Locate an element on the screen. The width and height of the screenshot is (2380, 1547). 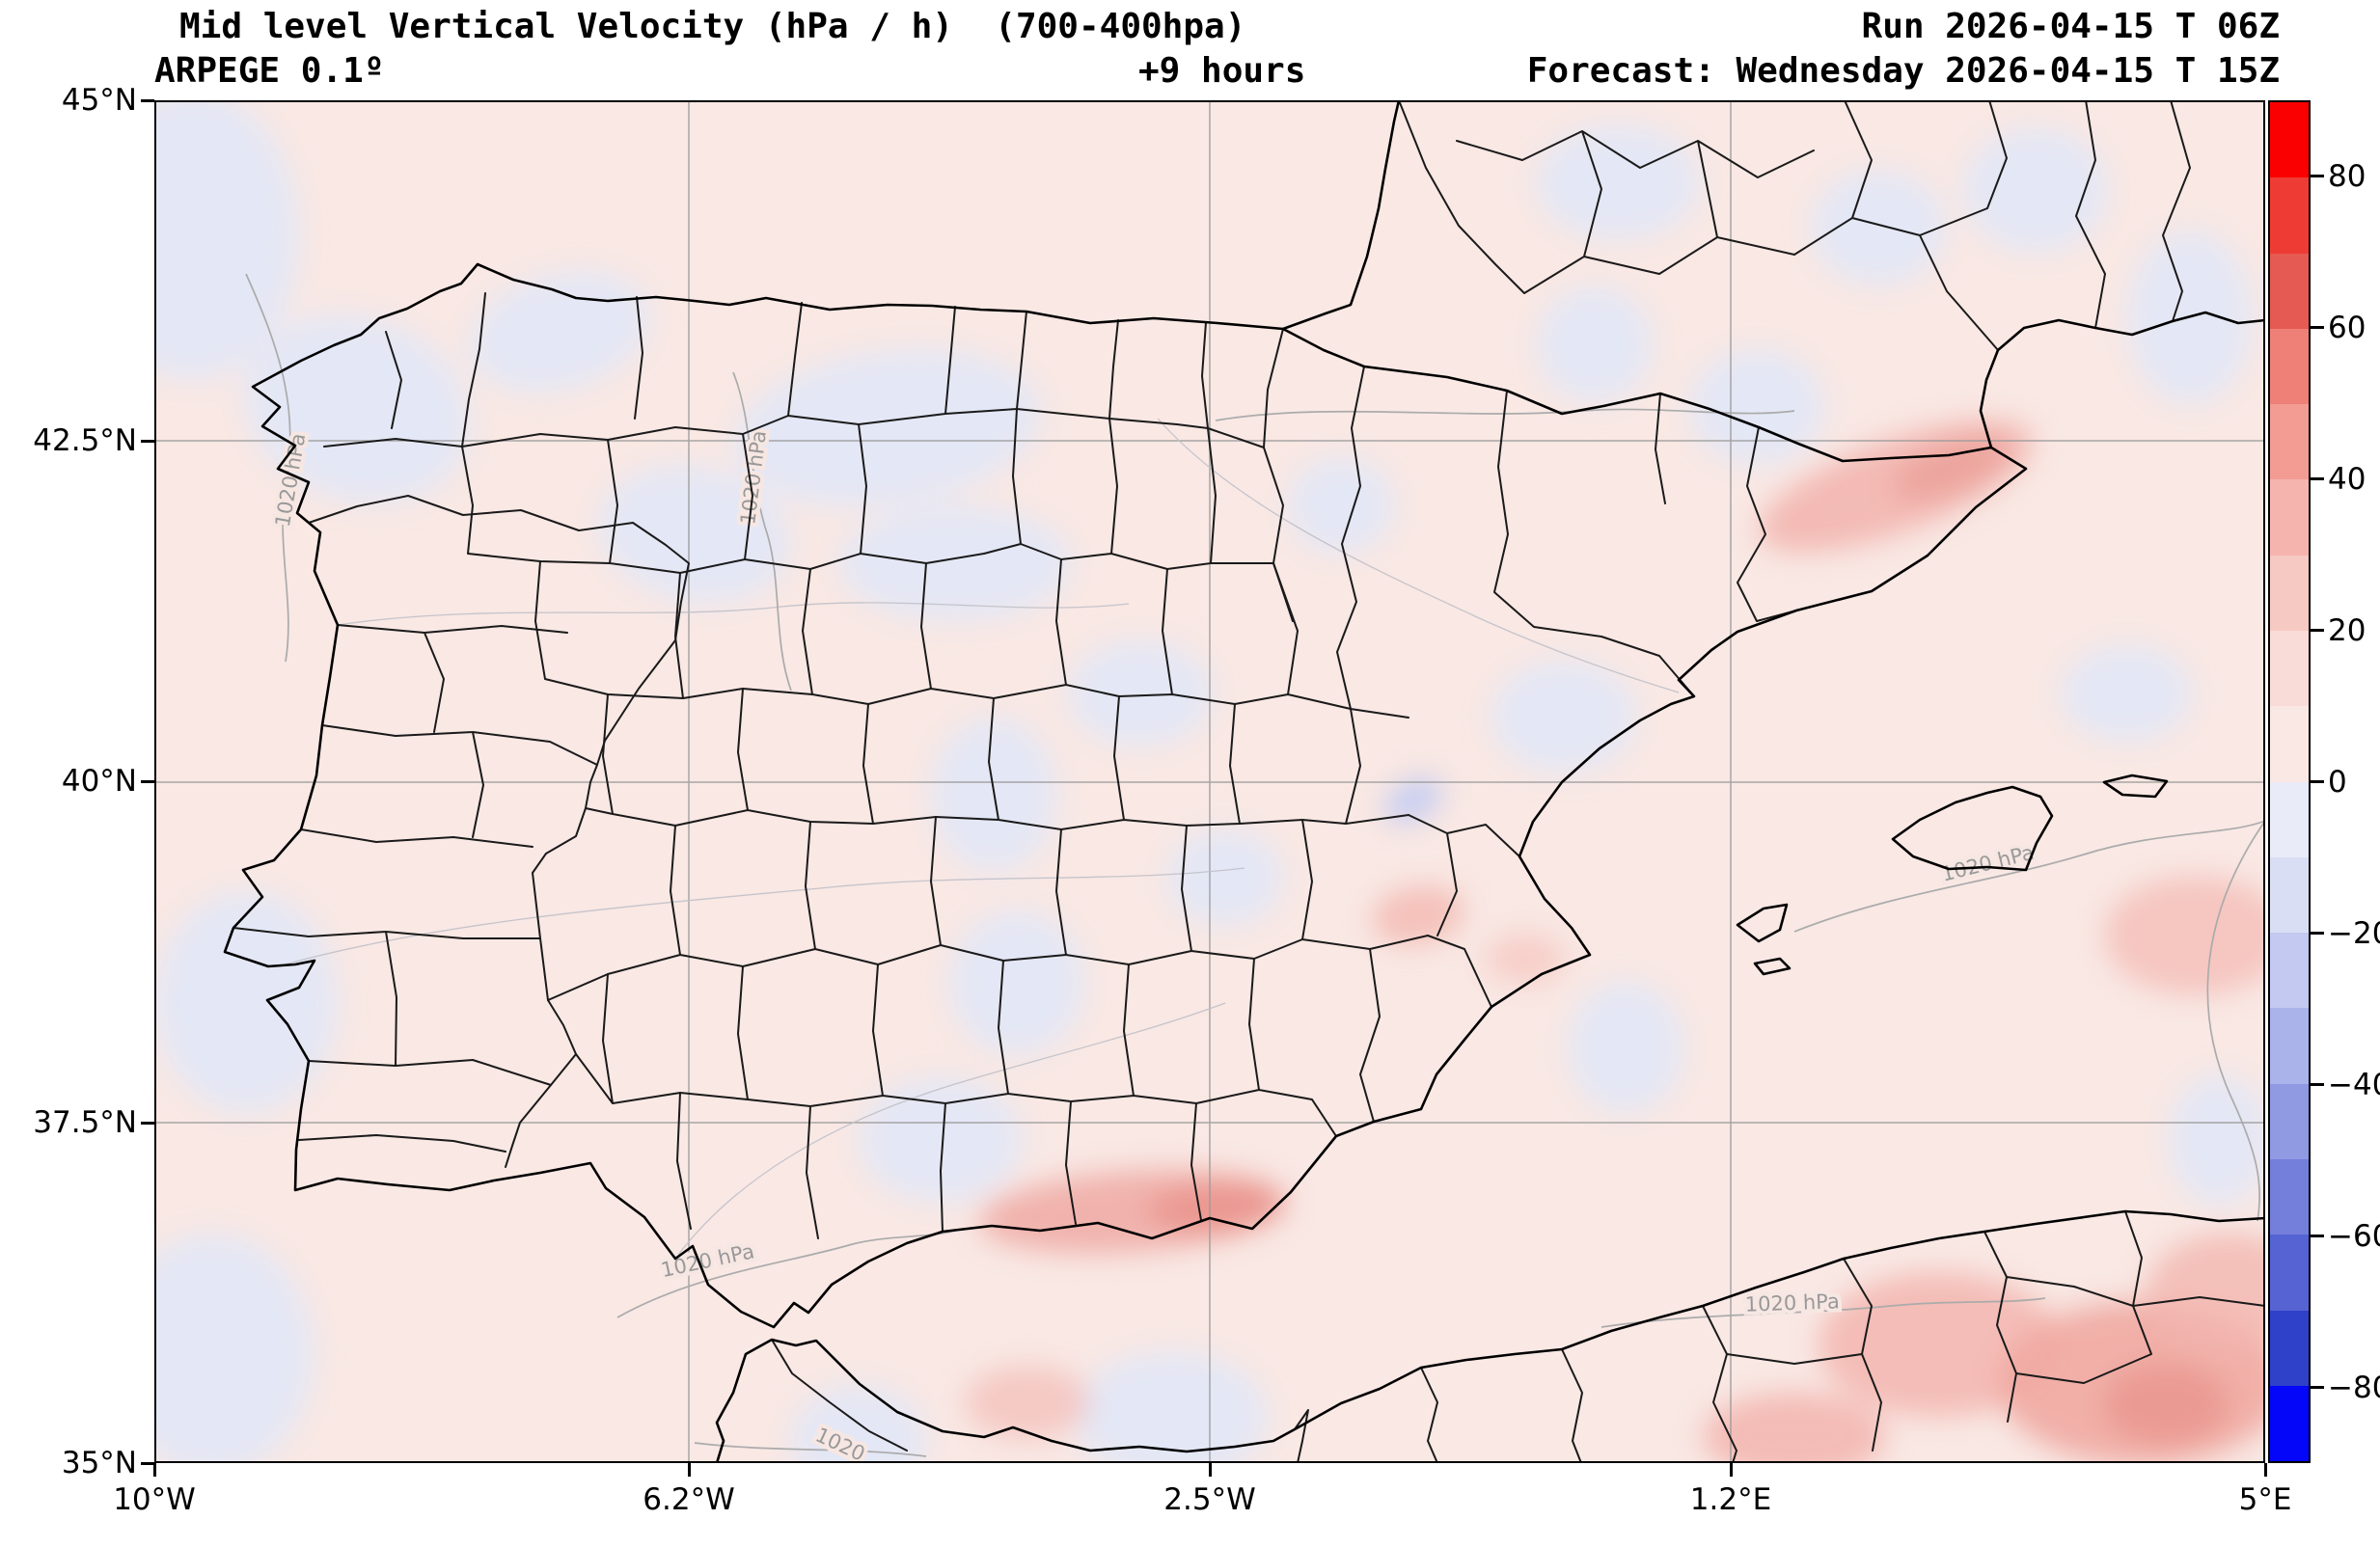
lat-label: 40°N is located at coordinates (99, 781).